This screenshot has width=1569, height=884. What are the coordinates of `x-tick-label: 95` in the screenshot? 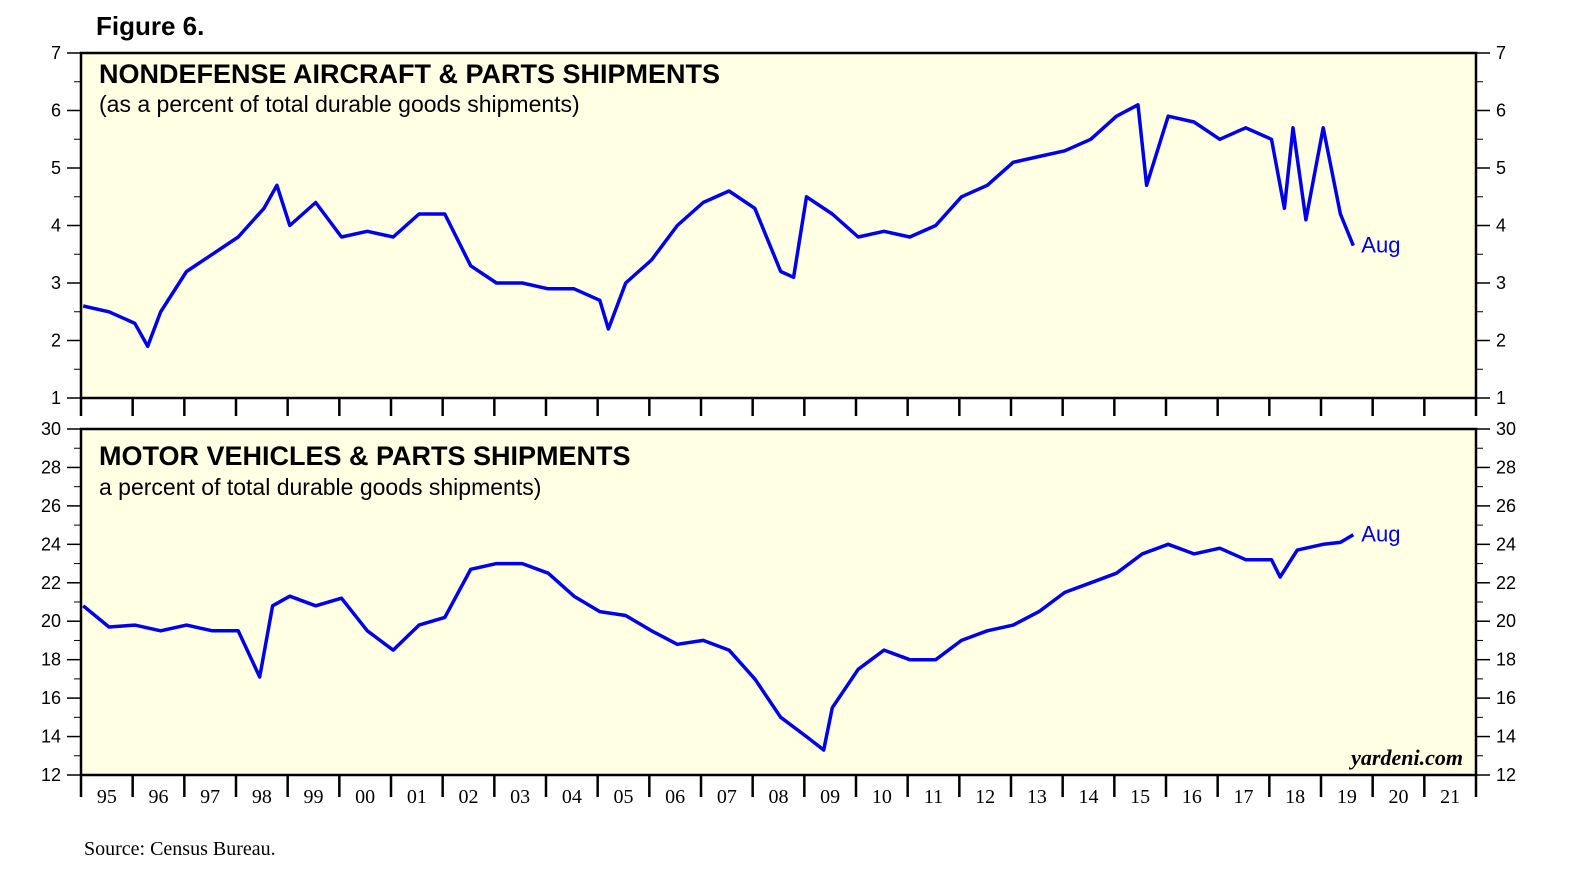 It's located at (107, 797).